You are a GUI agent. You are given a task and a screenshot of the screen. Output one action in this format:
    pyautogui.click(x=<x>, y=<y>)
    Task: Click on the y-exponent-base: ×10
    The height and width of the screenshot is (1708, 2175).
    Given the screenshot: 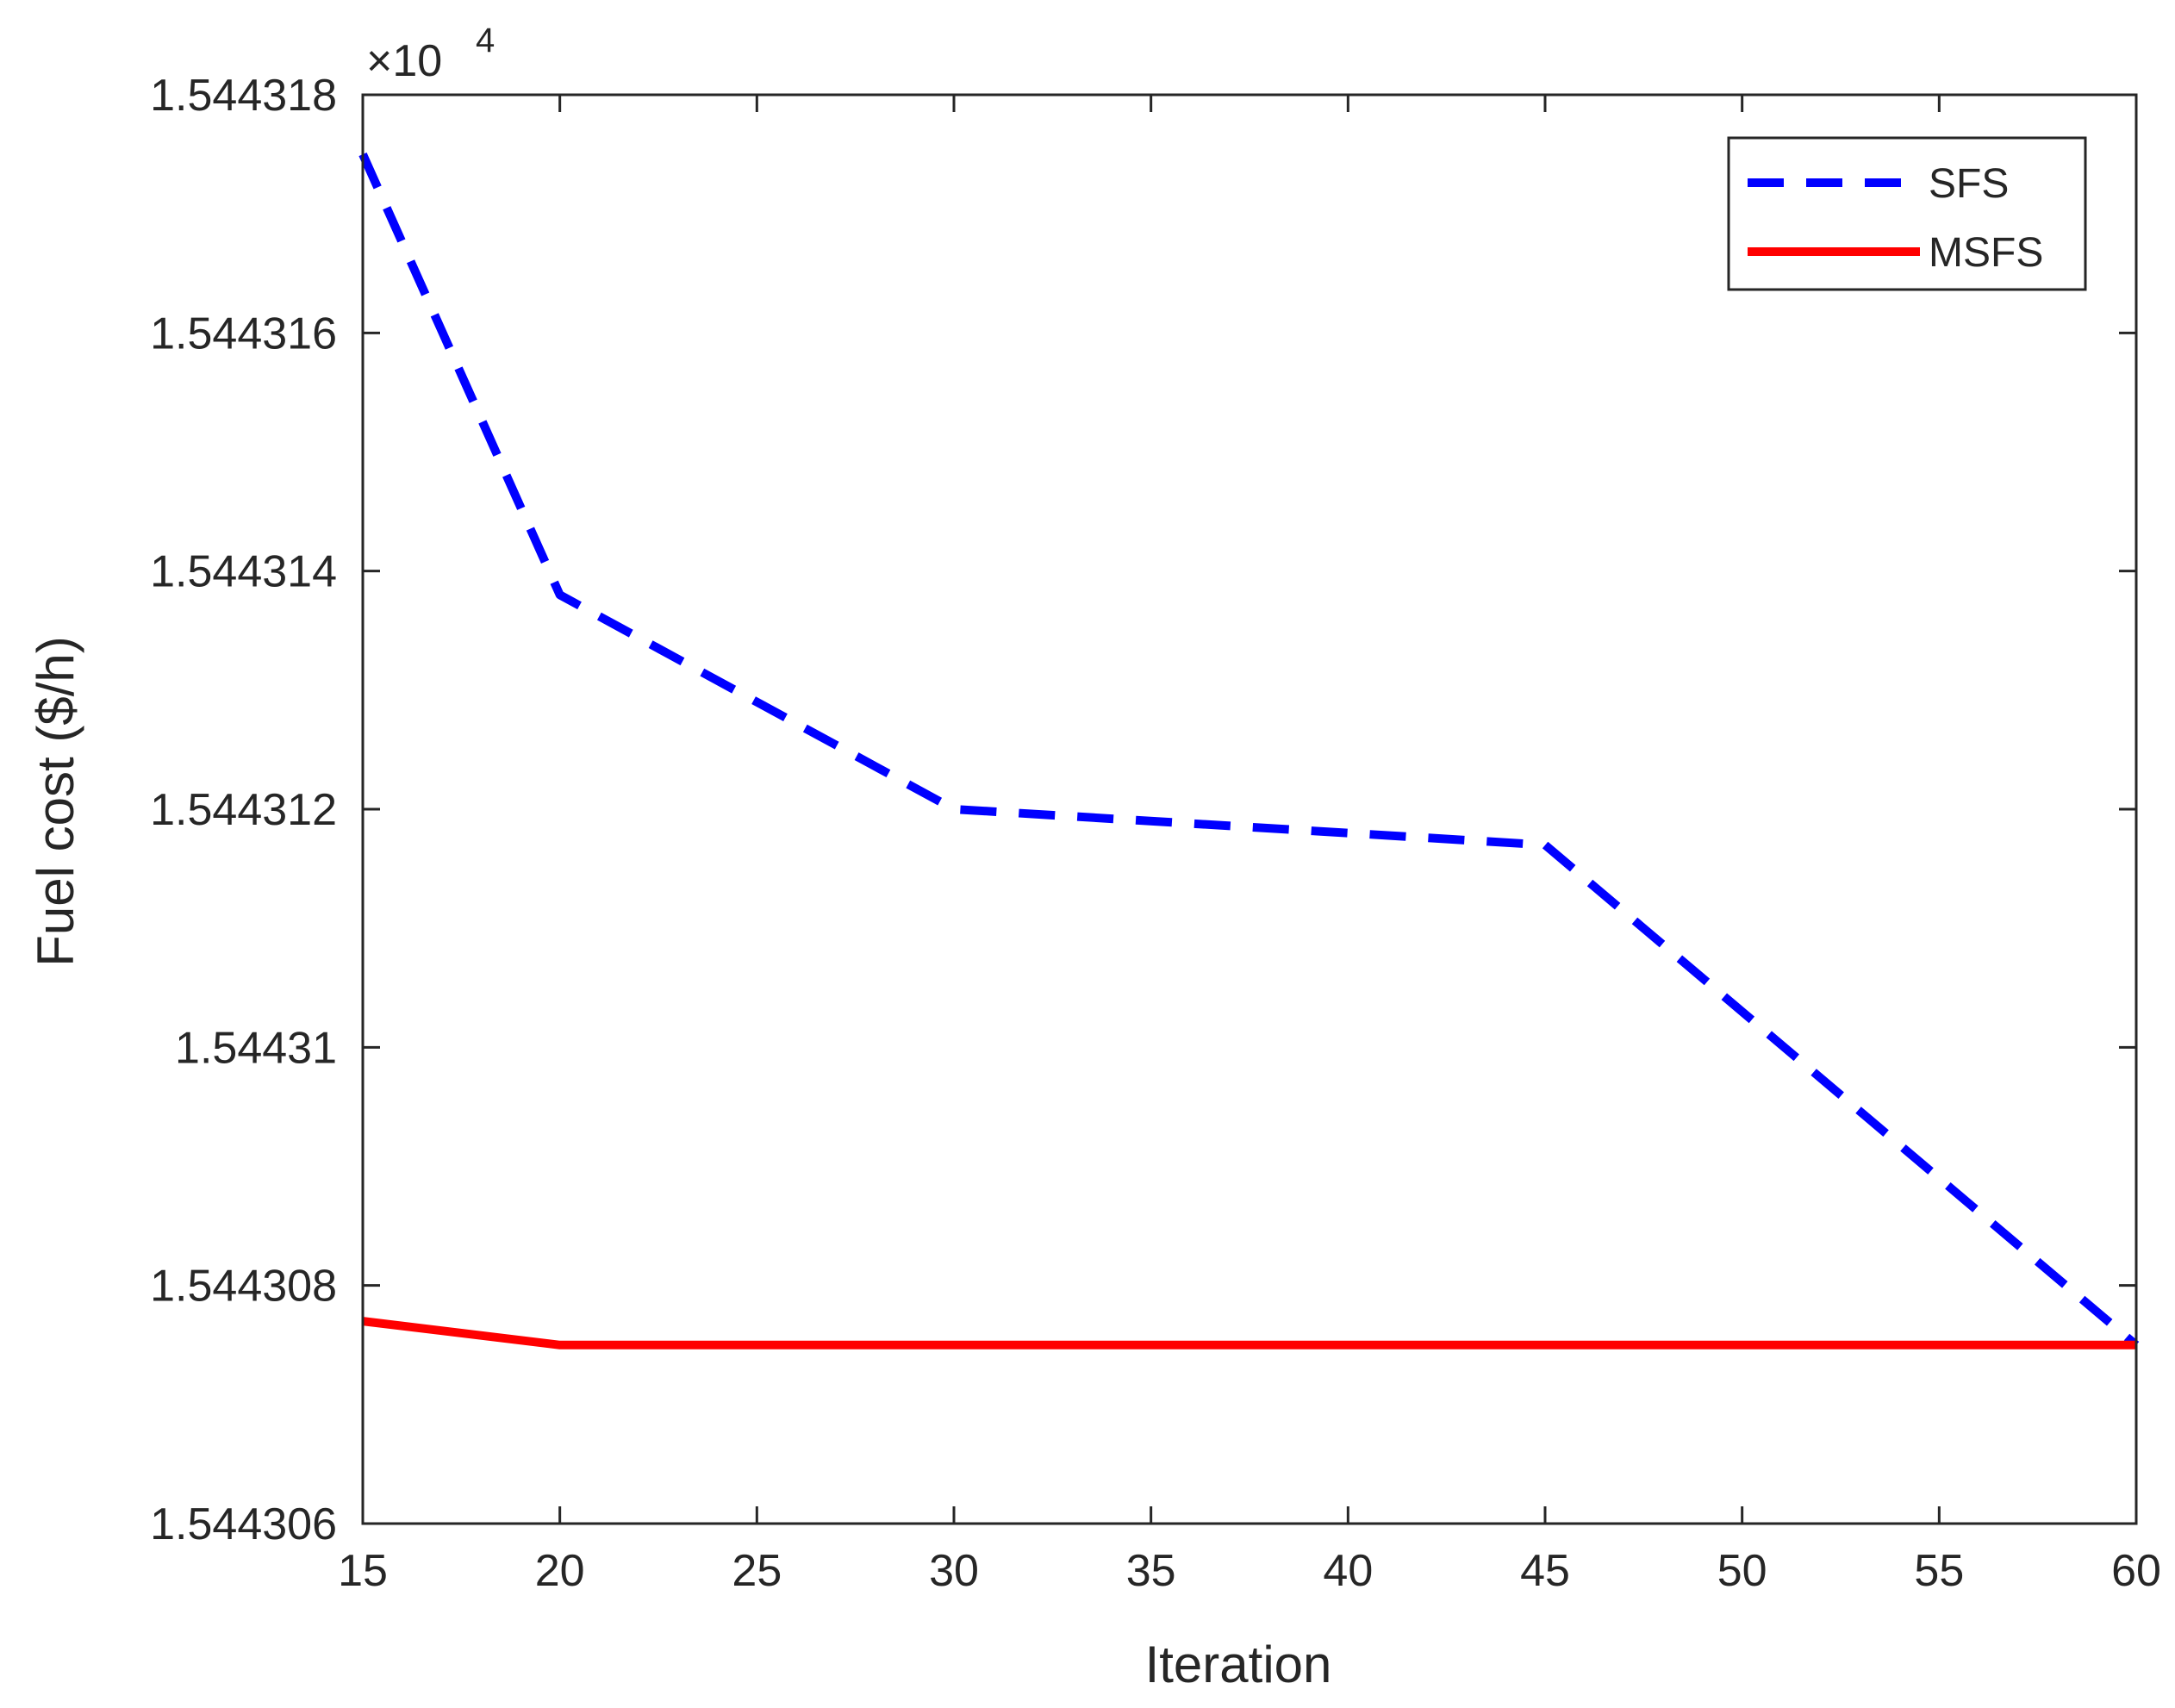 What is the action you would take?
    pyautogui.click(x=404, y=61)
    